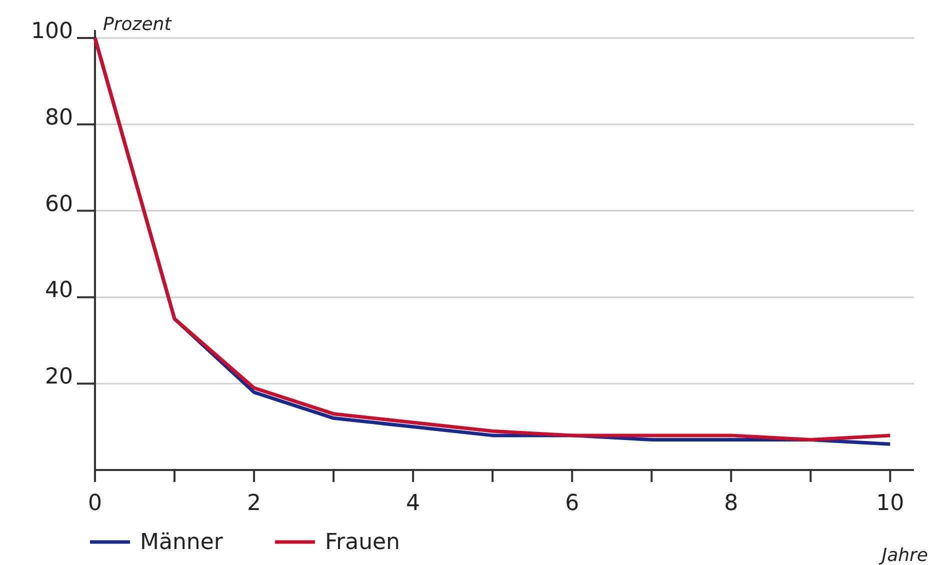 This screenshot has width=932, height=565. I want to click on y-tick-label: 40, so click(59, 291).